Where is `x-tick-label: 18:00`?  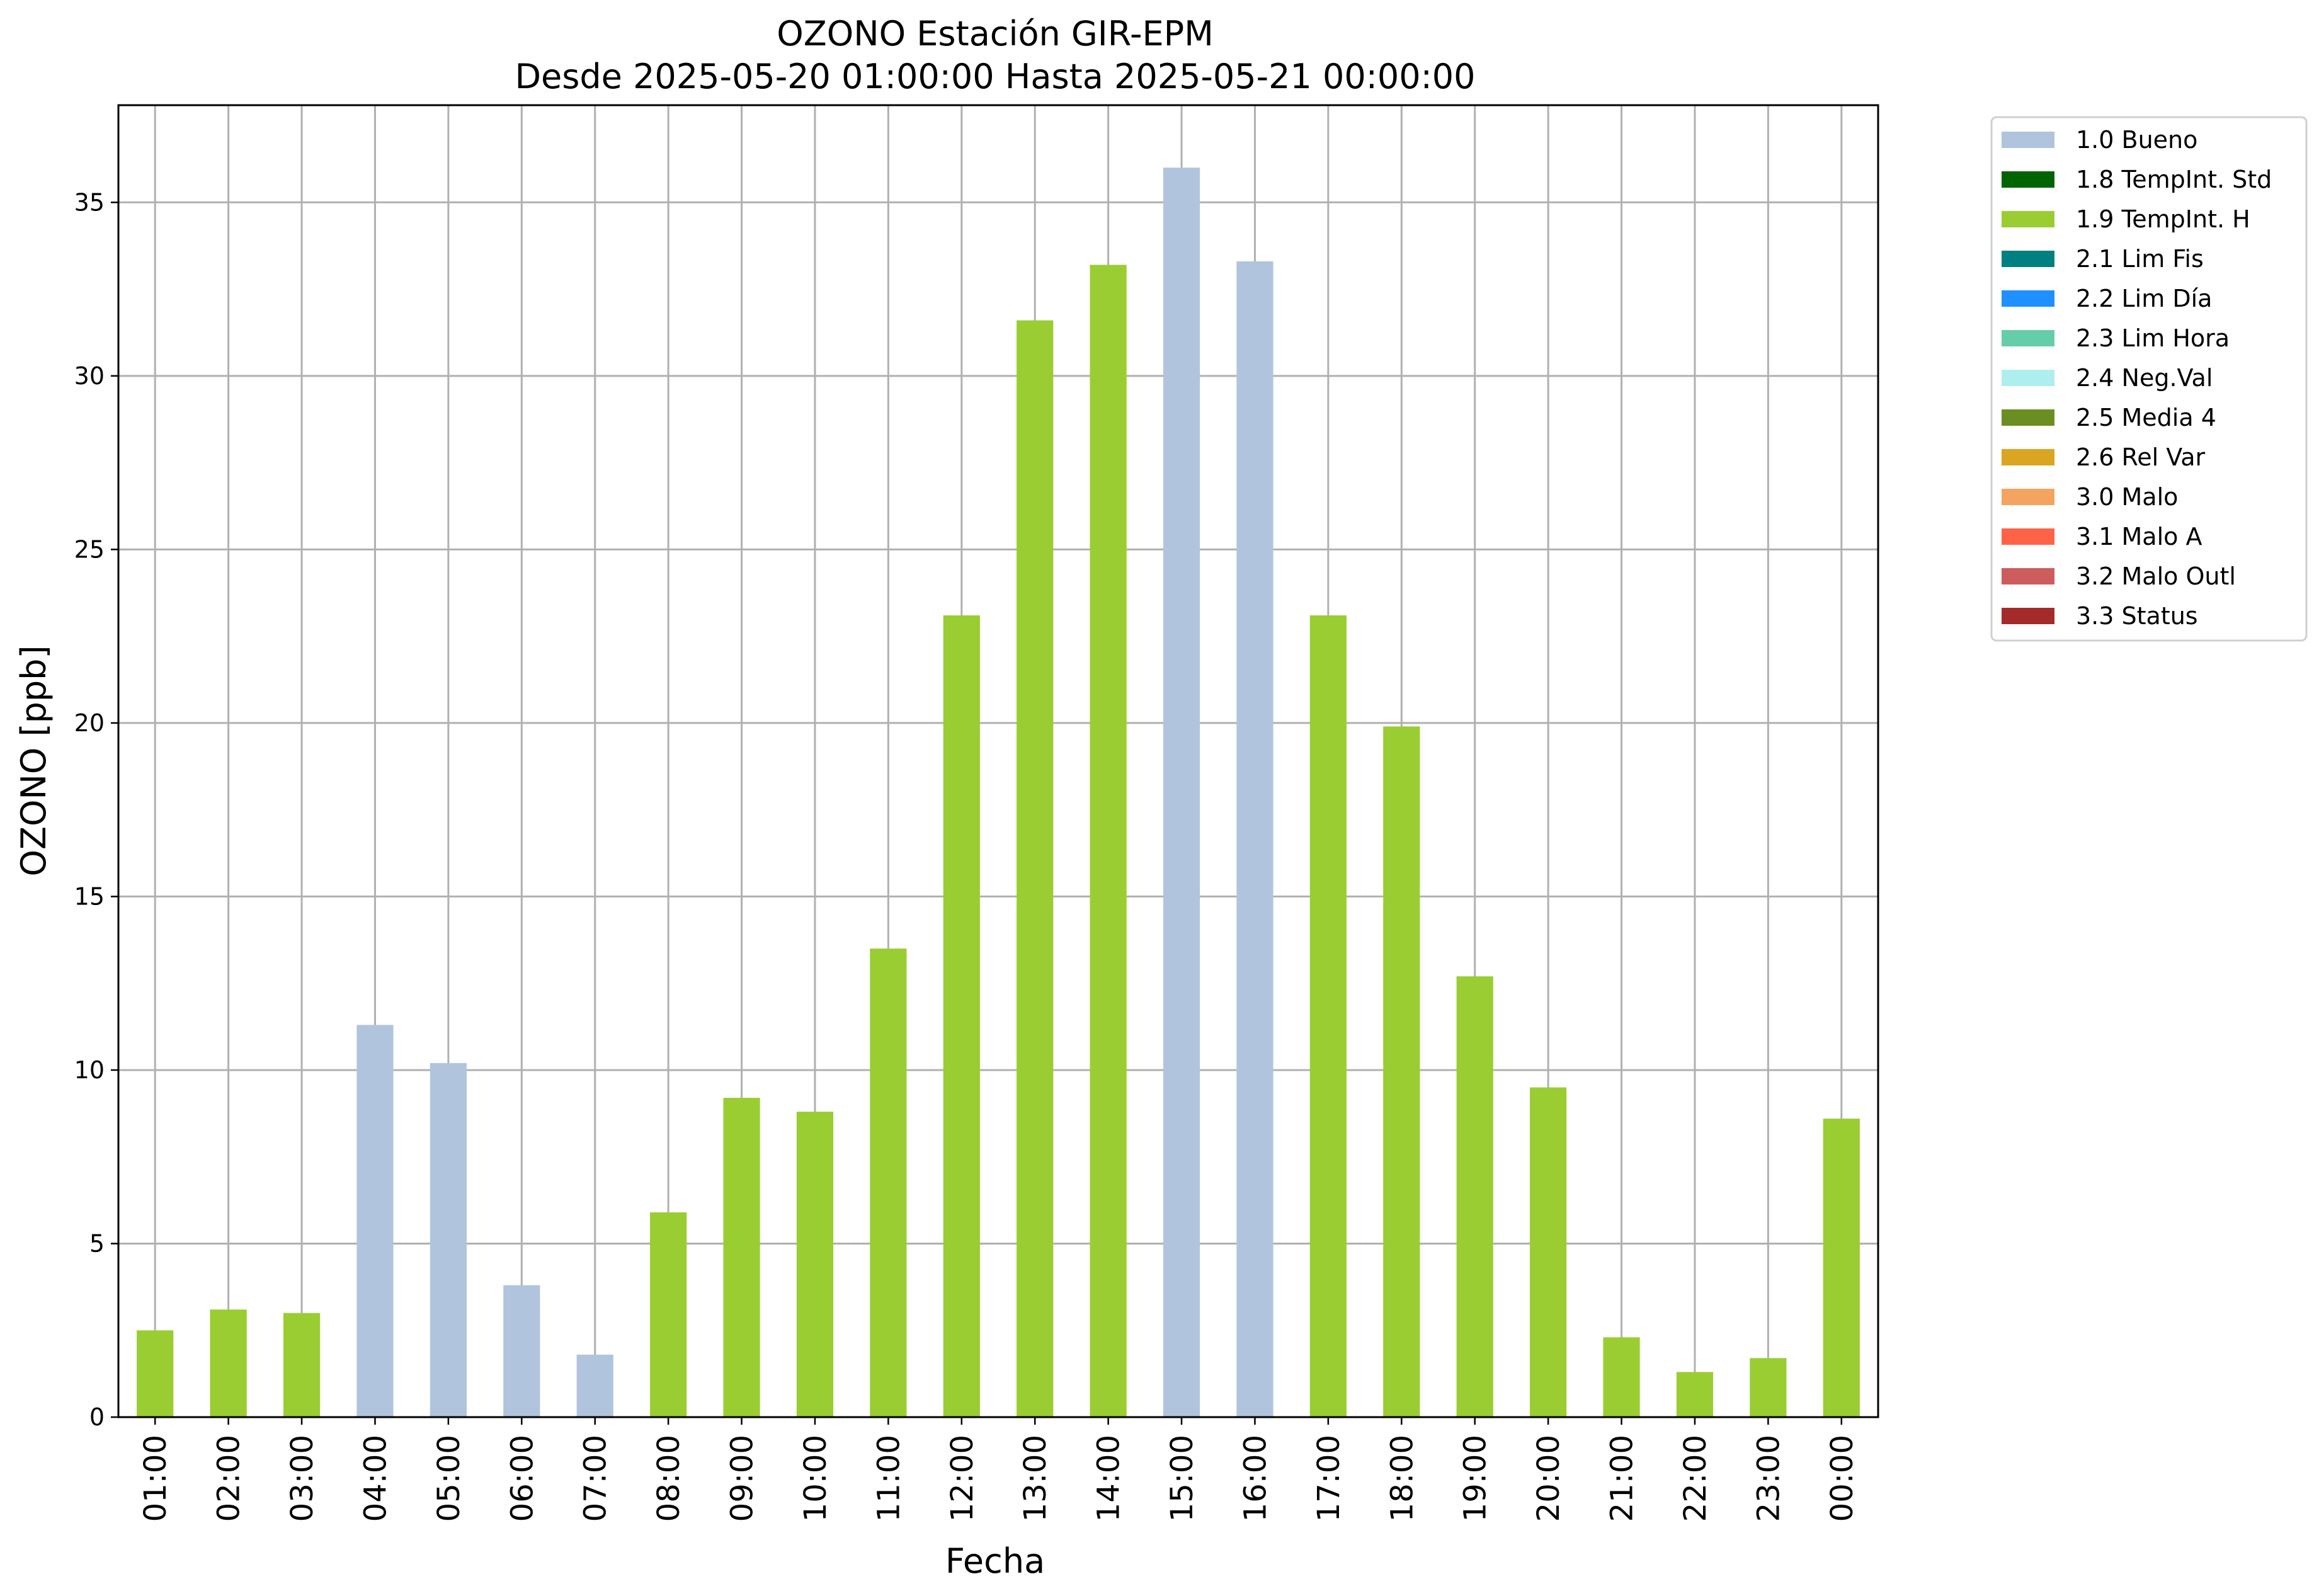 x-tick-label: 18:00 is located at coordinates (1402, 1478).